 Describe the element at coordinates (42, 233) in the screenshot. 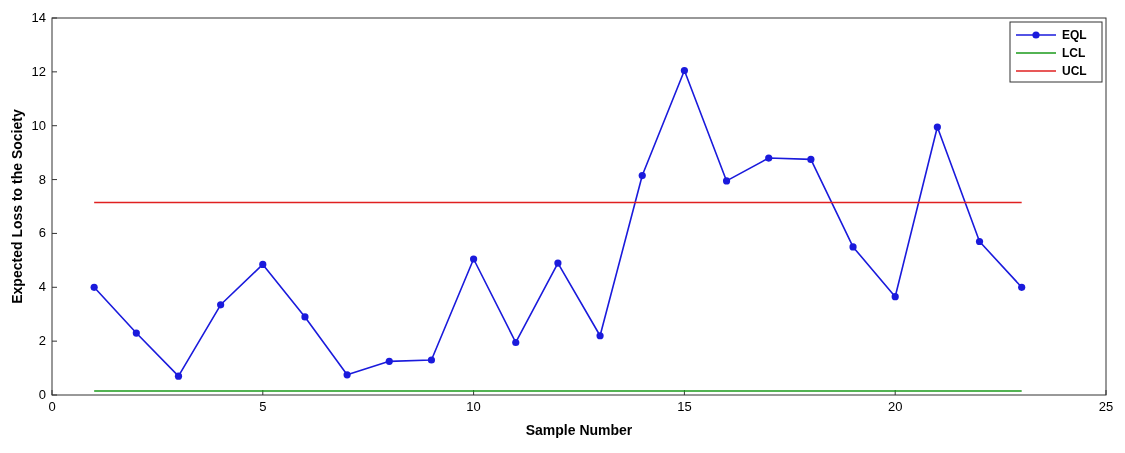

I see `y-tick-label: 6` at that location.